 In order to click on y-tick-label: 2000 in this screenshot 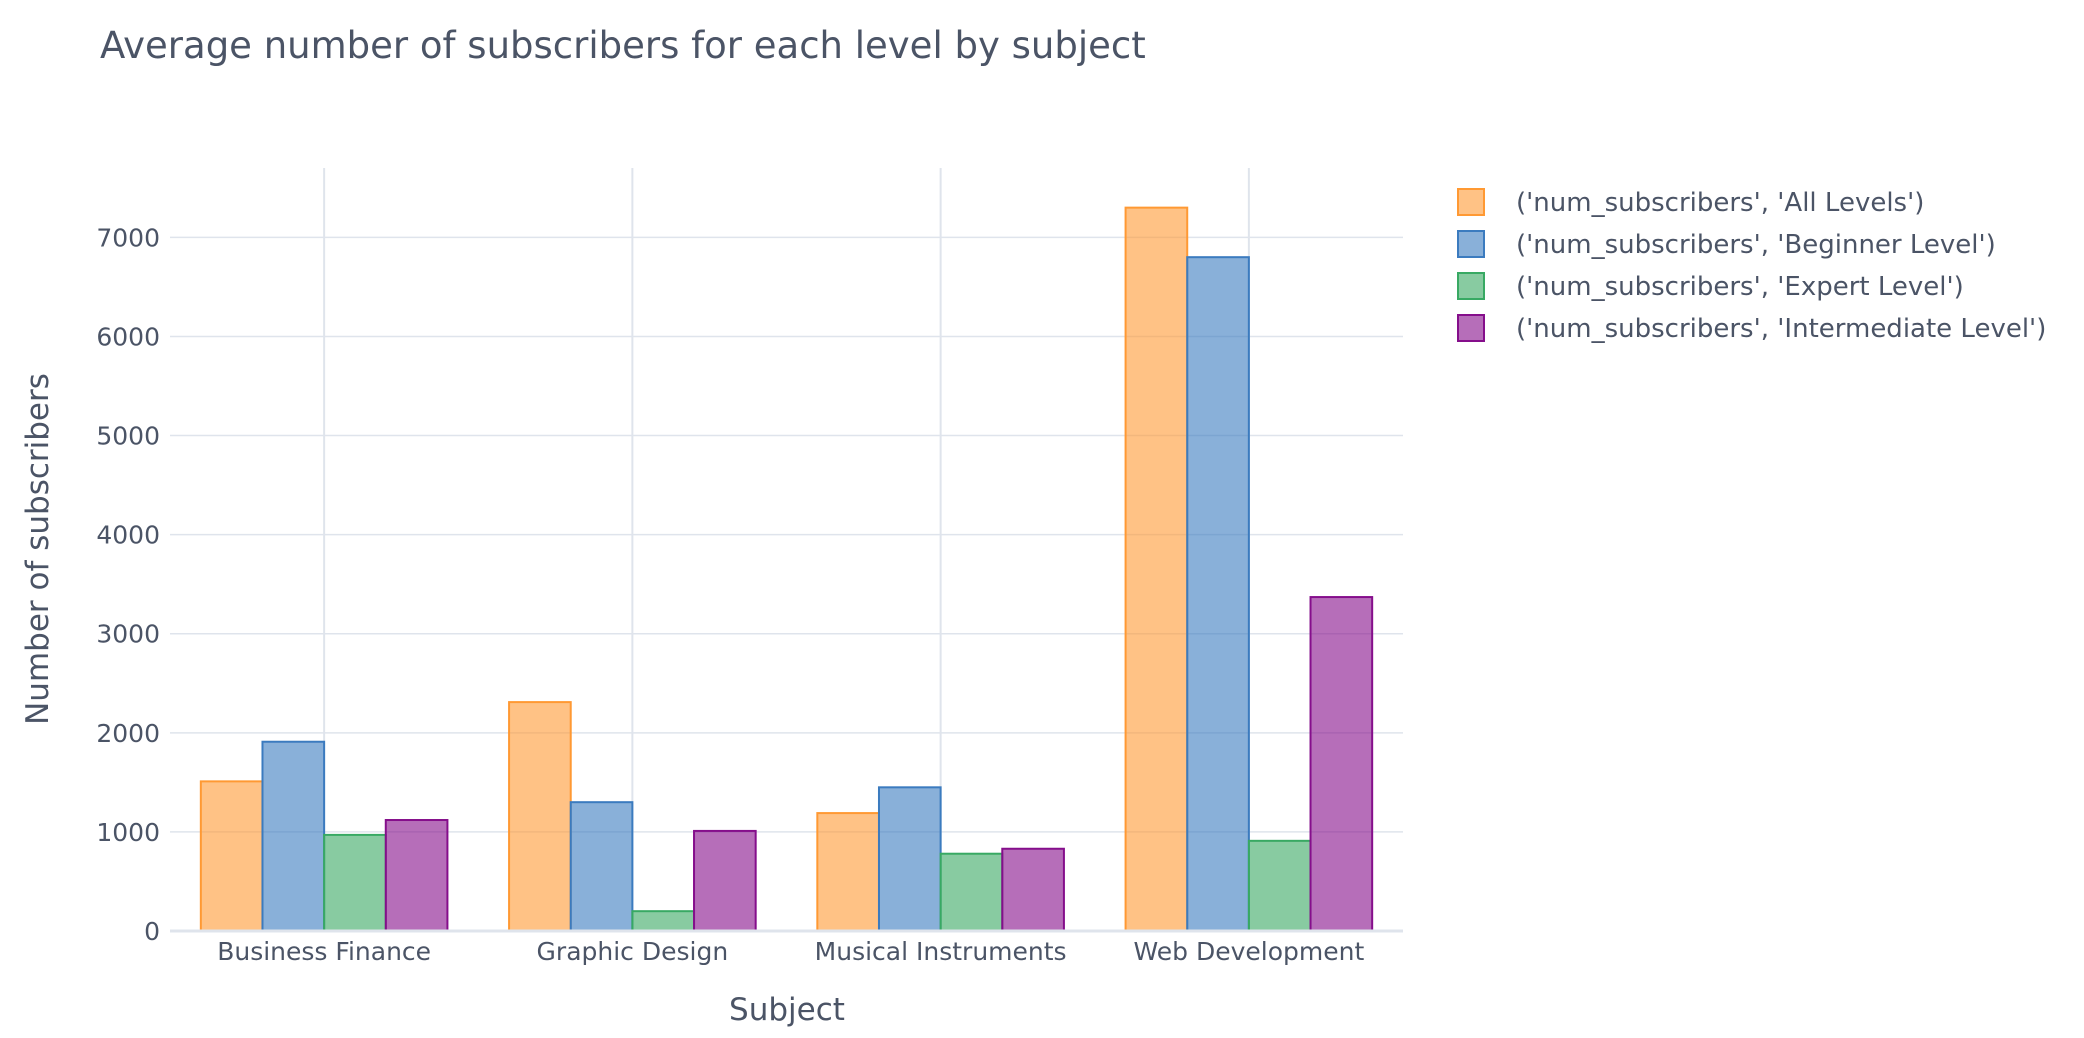, I will do `click(128, 733)`.